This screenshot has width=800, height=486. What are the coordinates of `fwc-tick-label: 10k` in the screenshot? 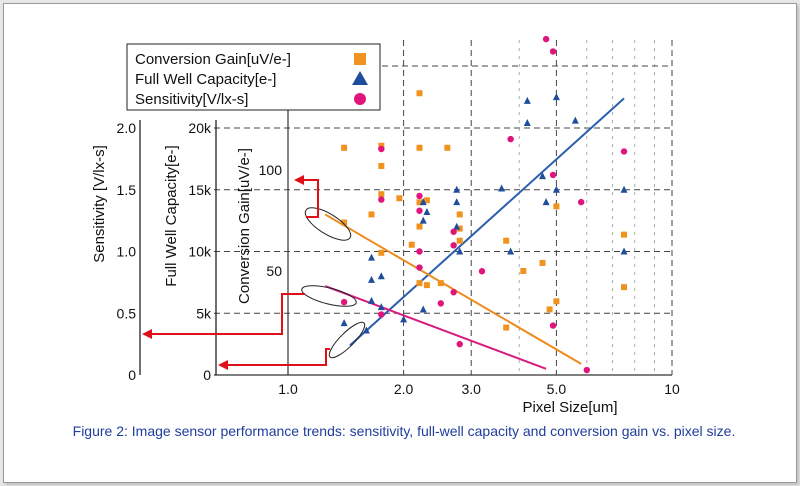 It's located at (200, 252).